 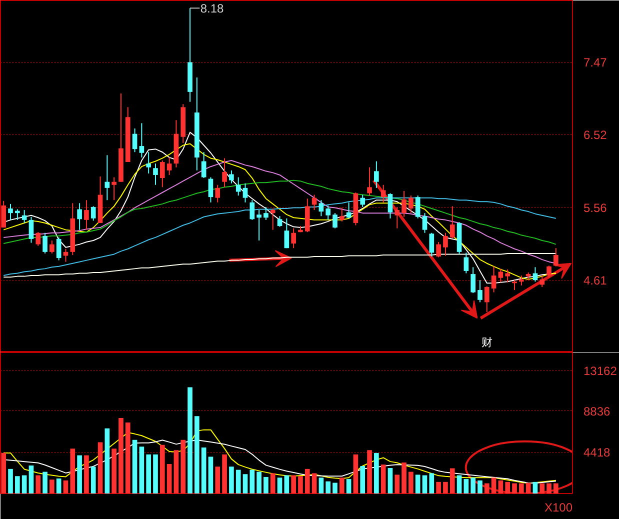 I want to click on y-tick-label: 13162, so click(x=601, y=371).